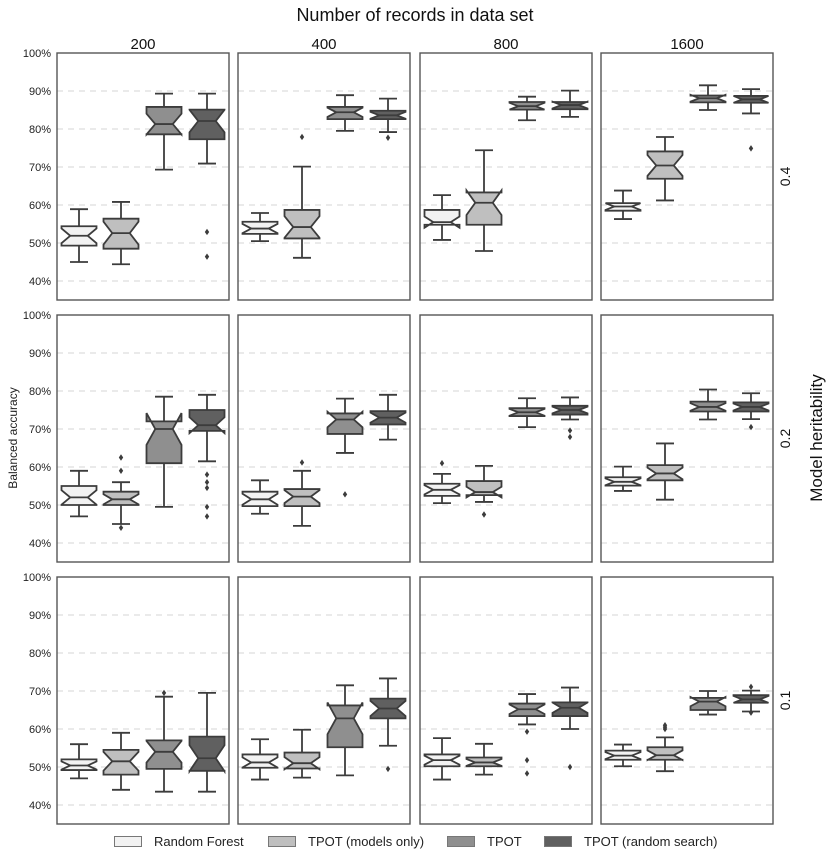 Image resolution: width=830 pixels, height=862 pixels. I want to click on chart-title: Number of records in data set, so click(415, 15).